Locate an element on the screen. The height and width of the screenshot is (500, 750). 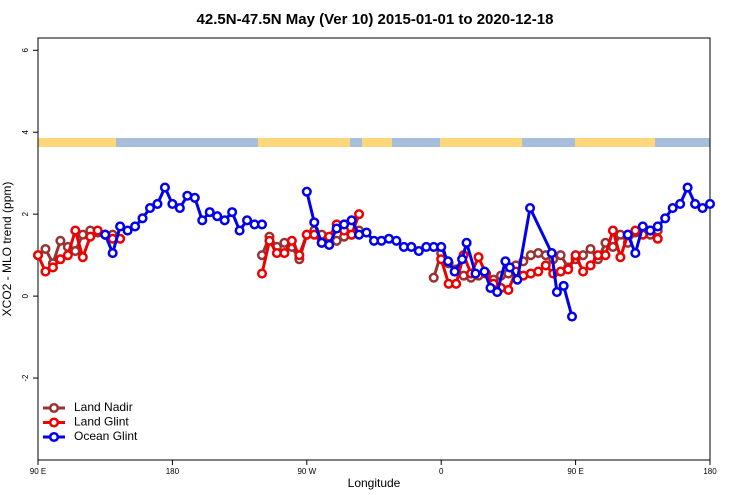
y-axis-label: XCO2 - MLO trend (ppm) is located at coordinates (7, 249).